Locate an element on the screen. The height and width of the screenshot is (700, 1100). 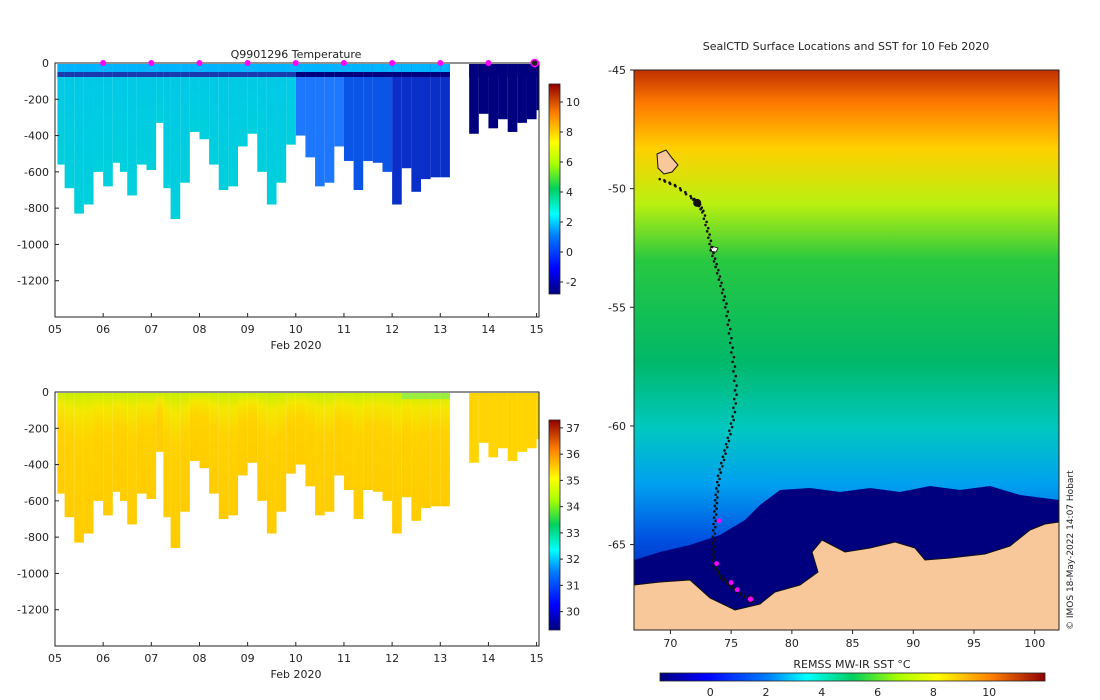
sst-colorbar-tick-label: 8 is located at coordinates (933, 692).